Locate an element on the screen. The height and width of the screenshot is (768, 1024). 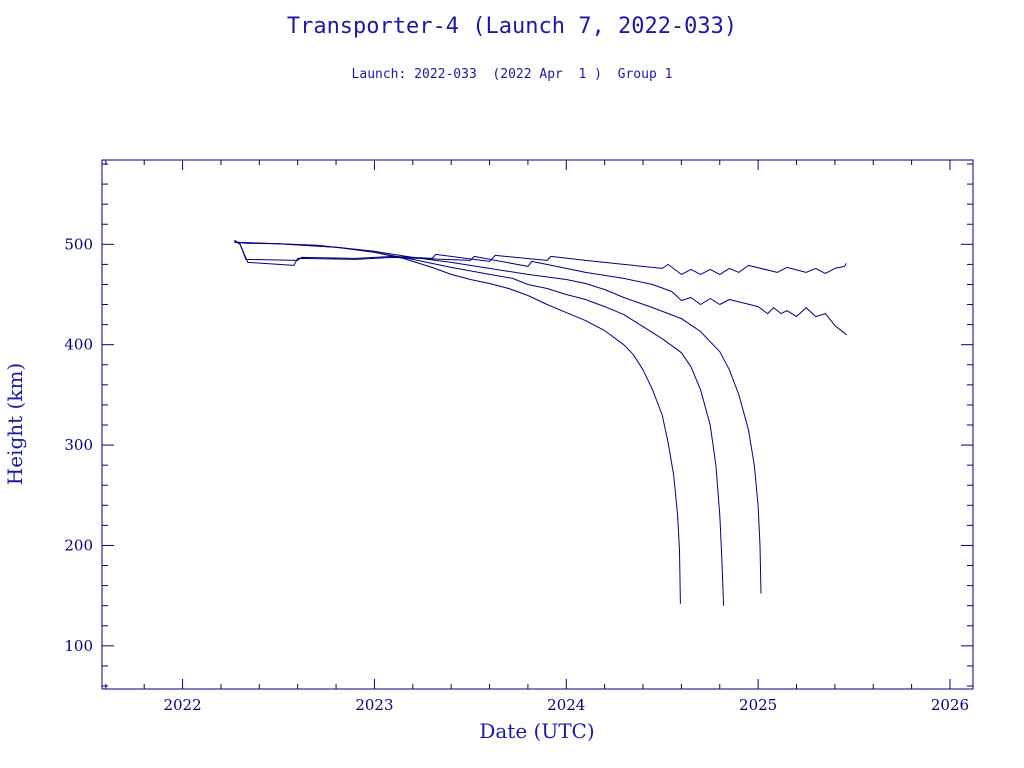
x-tick-label: 2025 is located at coordinates (758, 705).